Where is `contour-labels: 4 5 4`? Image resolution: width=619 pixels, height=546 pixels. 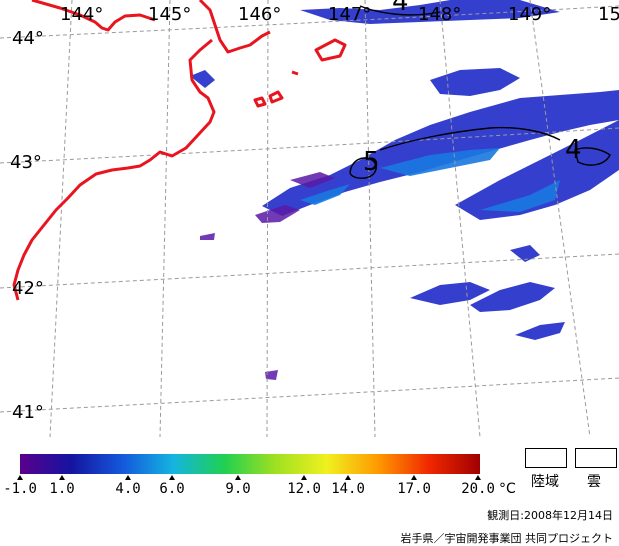 contour-labels: 4 5 4 is located at coordinates (472, 88).